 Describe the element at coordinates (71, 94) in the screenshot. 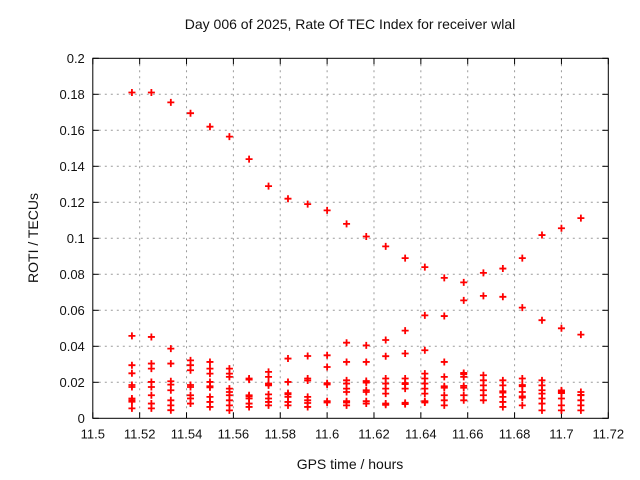

I see `y-tick-label: 0.18` at that location.